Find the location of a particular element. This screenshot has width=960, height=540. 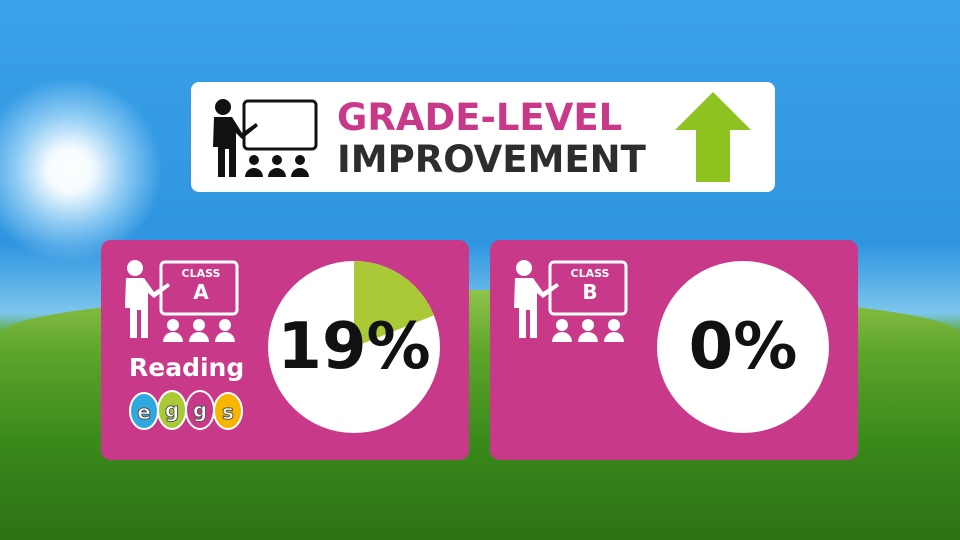

percent-value: 0% is located at coordinates (743, 347).